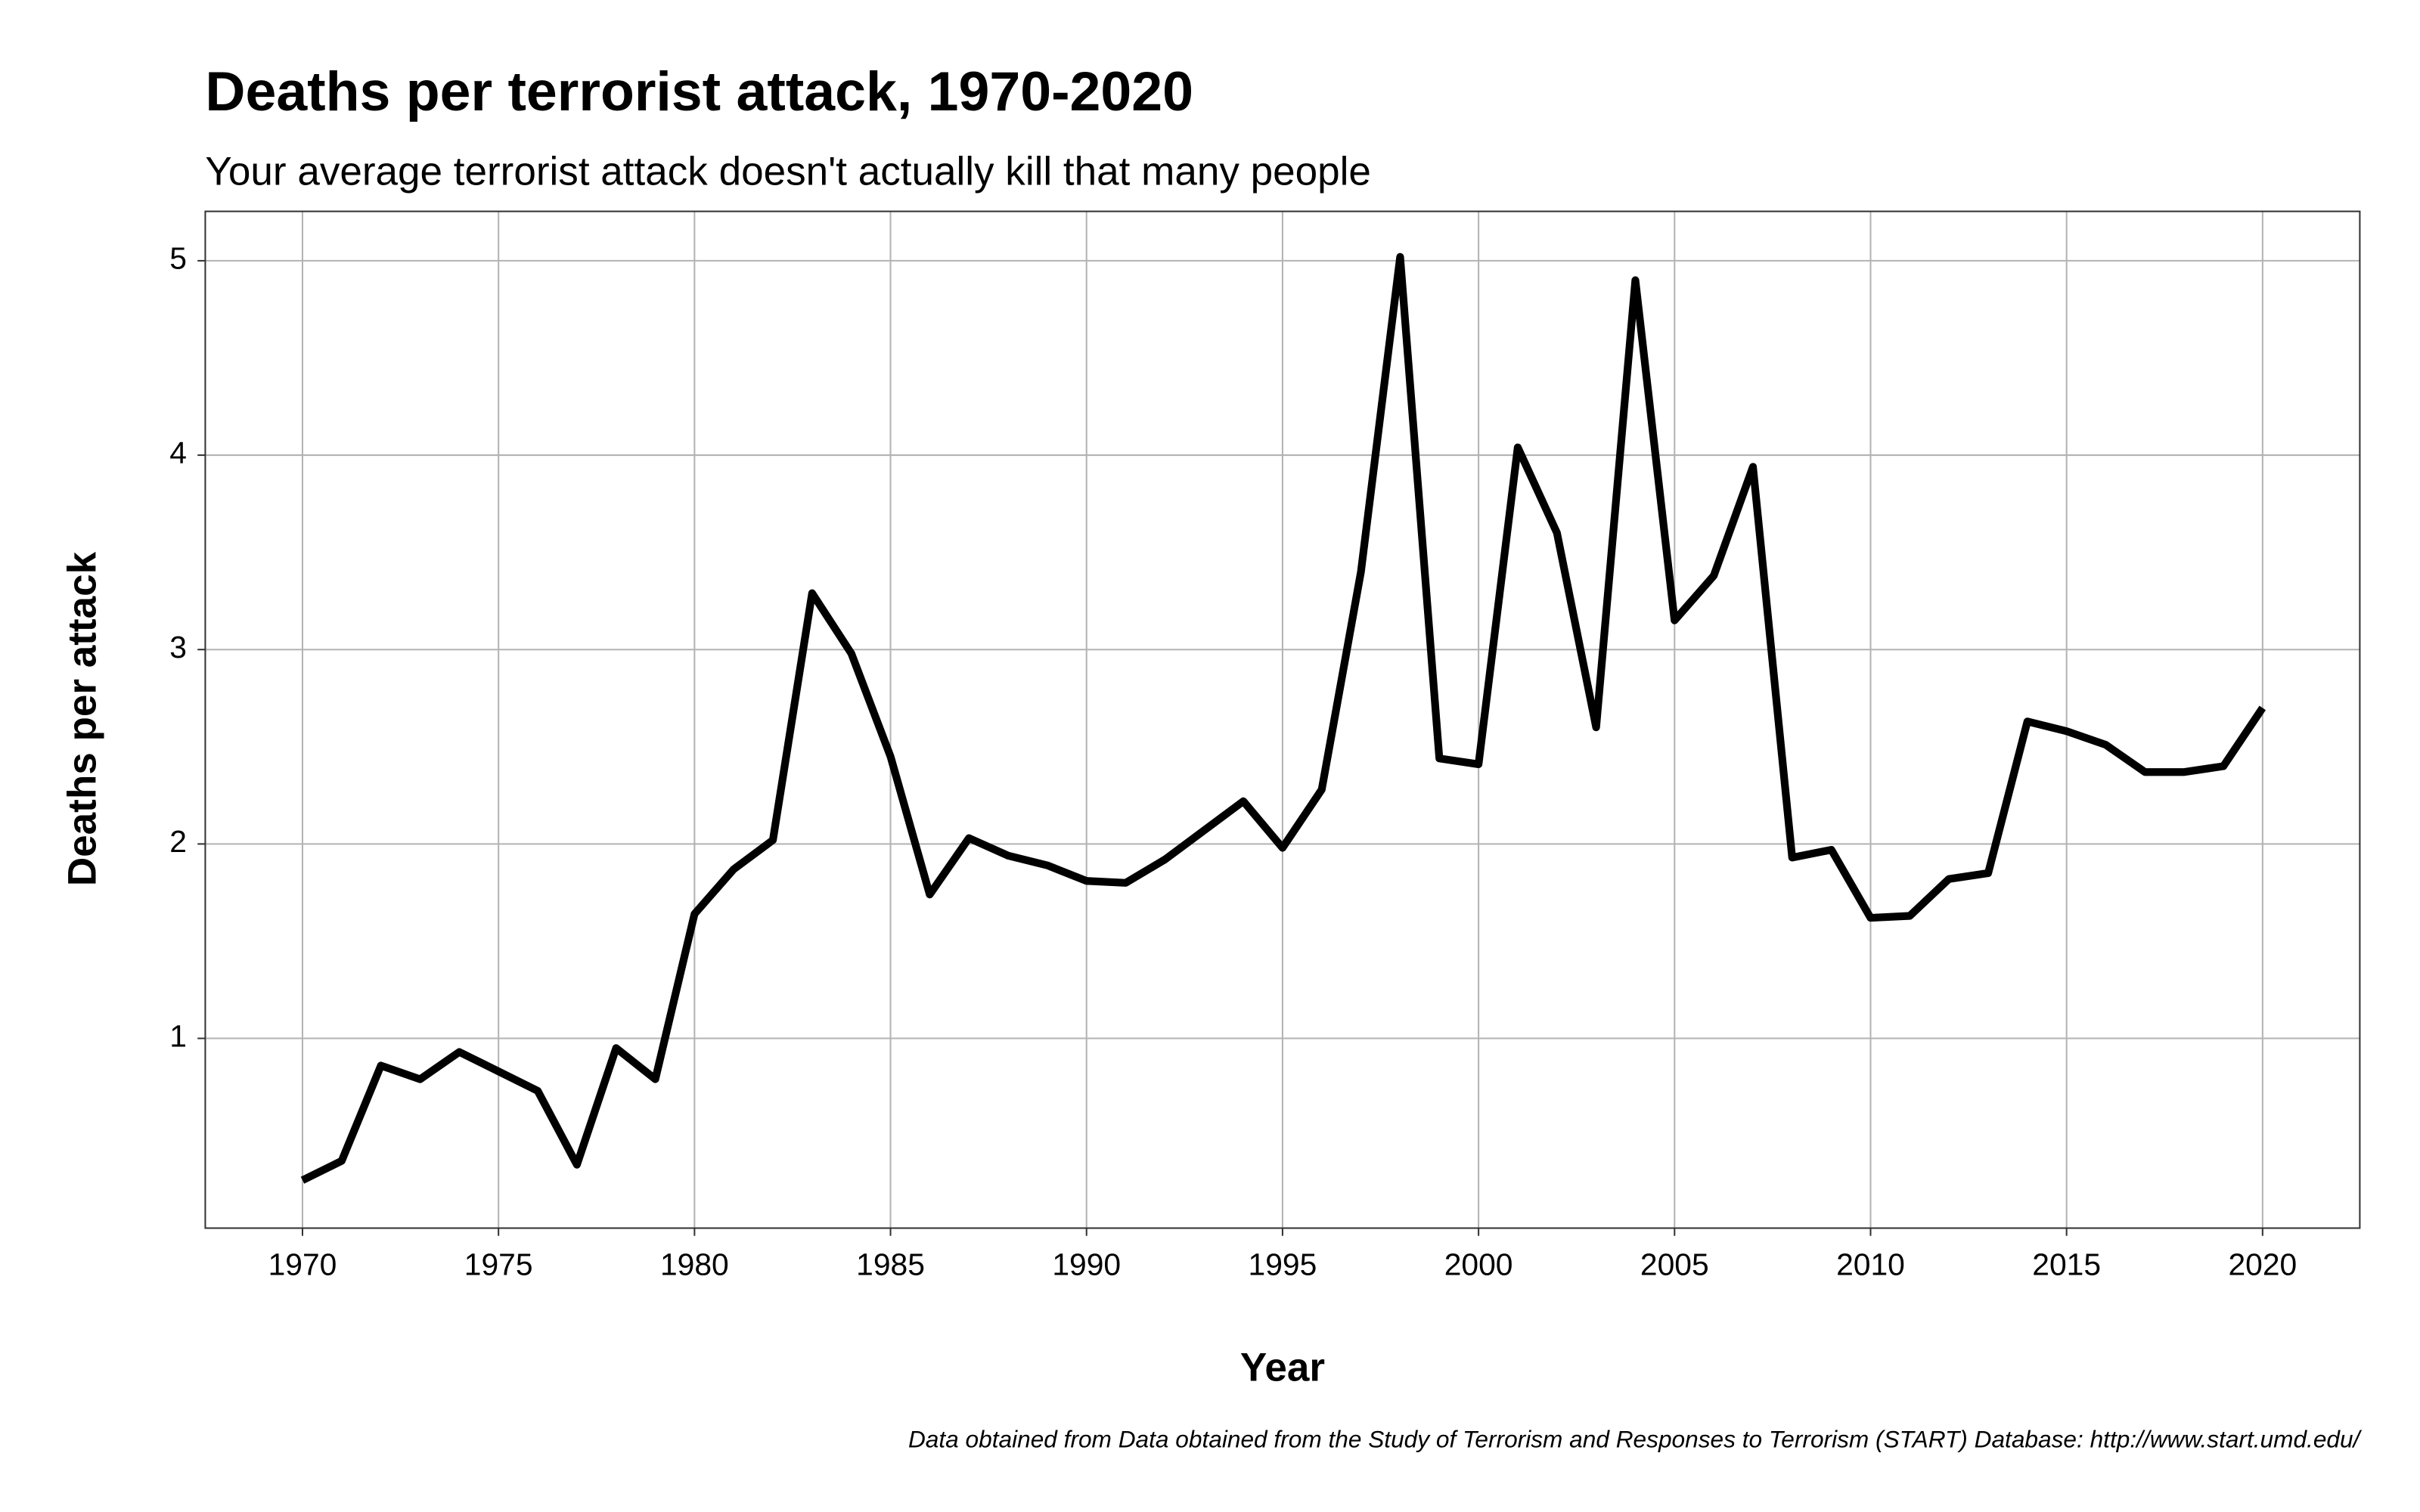 The height and width of the screenshot is (1512, 2420). Describe the element at coordinates (498, 1264) in the screenshot. I see `x-tick-label: 1975` at that location.